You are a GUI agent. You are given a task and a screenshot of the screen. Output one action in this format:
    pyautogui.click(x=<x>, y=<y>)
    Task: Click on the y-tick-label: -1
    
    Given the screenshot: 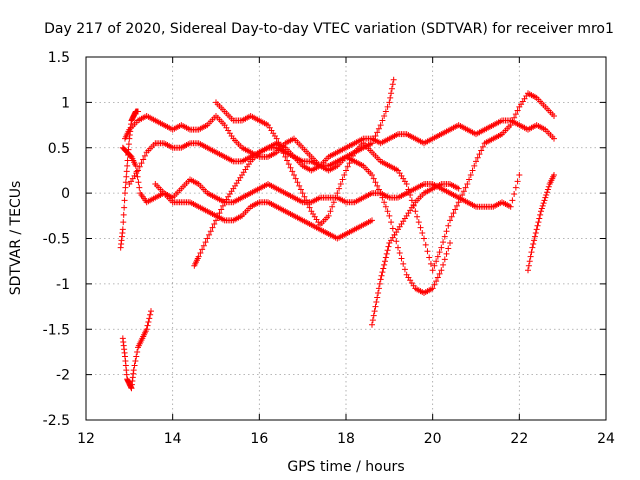 What is the action you would take?
    pyautogui.click(x=63, y=285)
    